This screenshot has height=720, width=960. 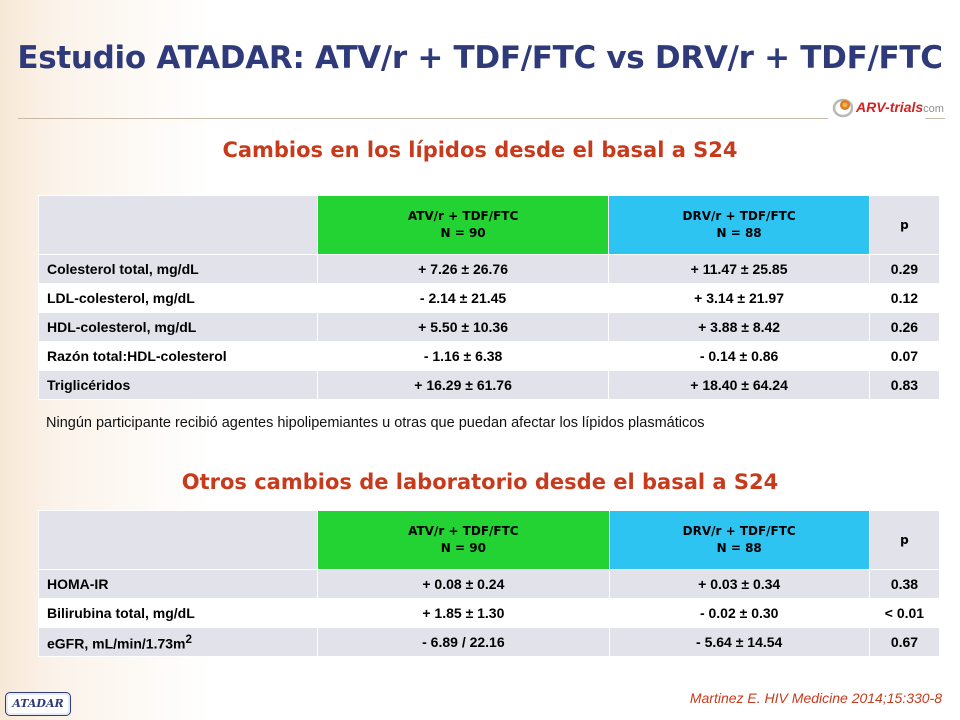 I want to click on study-badge: ATADAR, so click(x=38, y=704).